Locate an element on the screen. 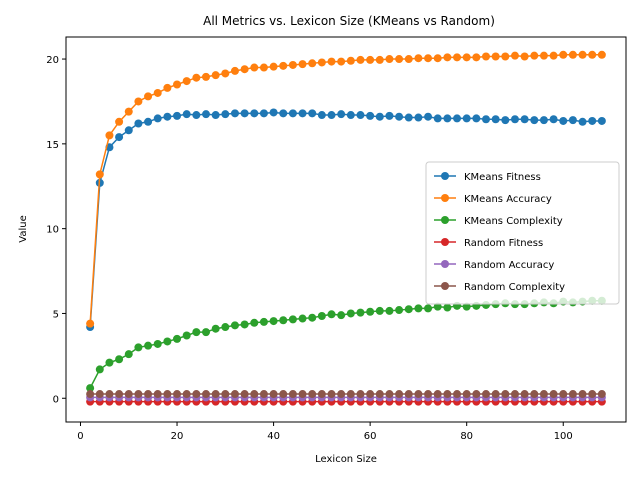 This screenshot has height=480, width=640. legend-label: Random Accuracy is located at coordinates (509, 265).